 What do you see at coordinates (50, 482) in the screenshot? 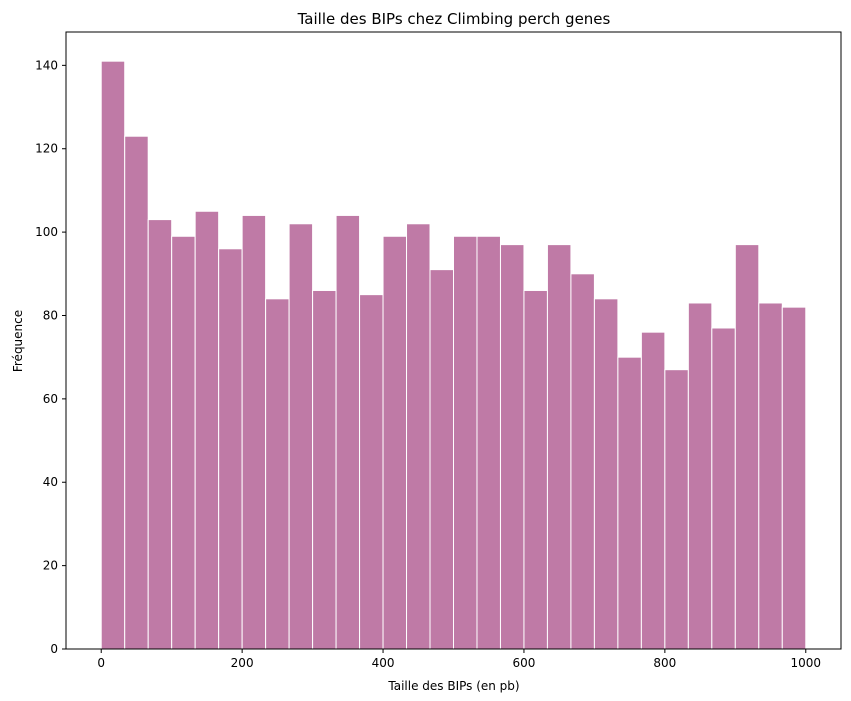
I see `y-tick-label: 40` at bounding box center [50, 482].